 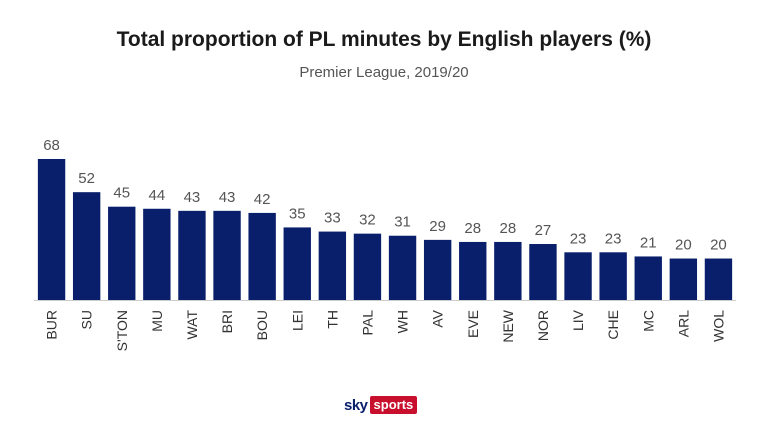 I want to click on bar-wat, so click(x=192, y=255).